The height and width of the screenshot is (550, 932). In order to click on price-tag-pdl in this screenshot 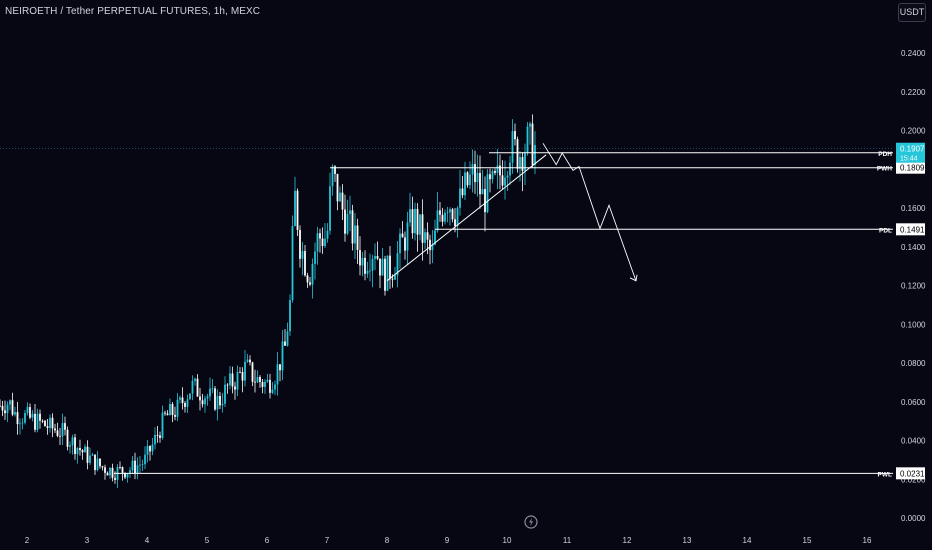, I will do `click(910, 229)`.